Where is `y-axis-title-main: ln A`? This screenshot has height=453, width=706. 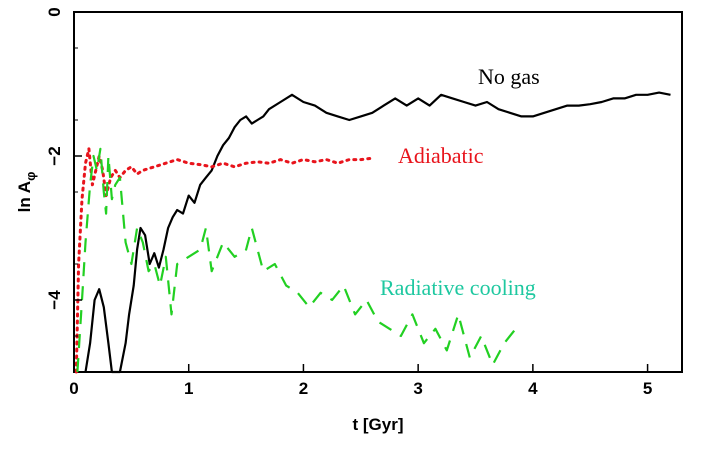 y-axis-title-main: ln A is located at coordinates (24, 196).